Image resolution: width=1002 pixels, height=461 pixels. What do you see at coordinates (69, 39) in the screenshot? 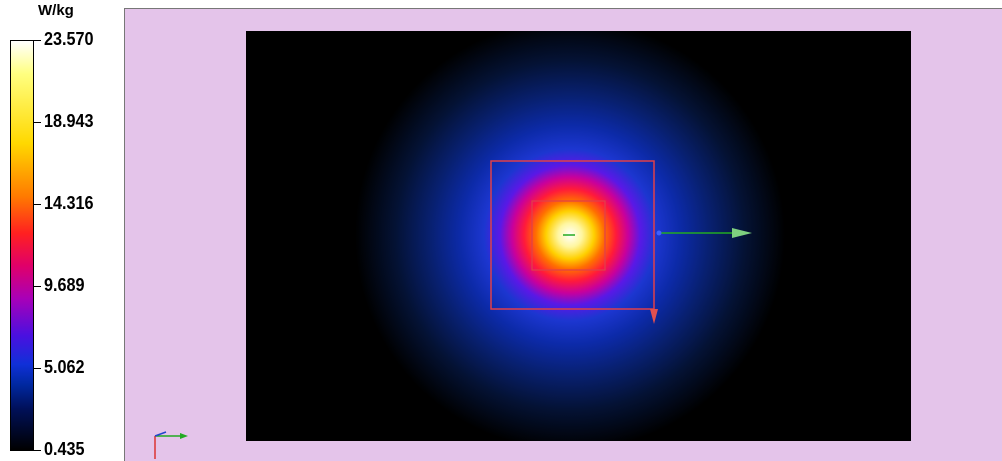
I see `legend-tick-label: 23.570` at bounding box center [69, 39].